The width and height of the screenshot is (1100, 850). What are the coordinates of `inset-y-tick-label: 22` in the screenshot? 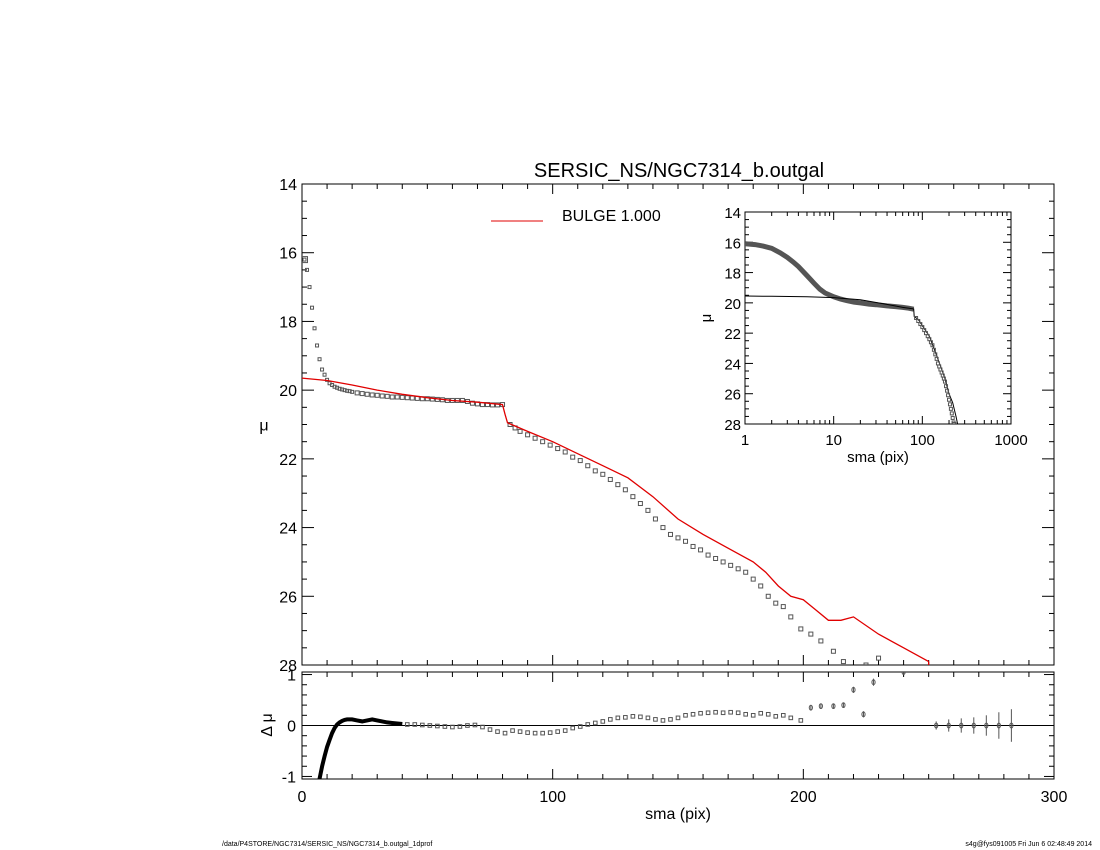 It's located at (732, 334).